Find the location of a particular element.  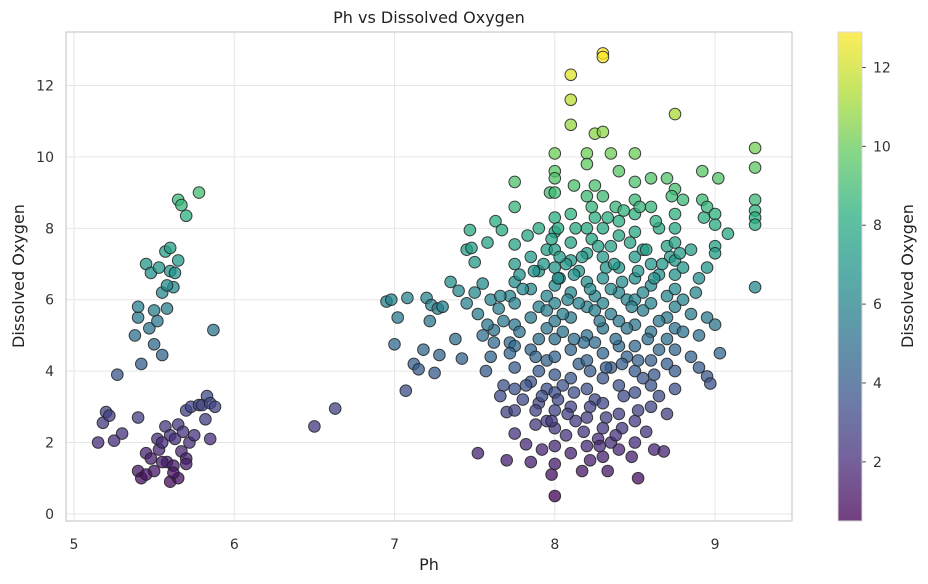

y-tick-label: 6 is located at coordinates (49, 301).